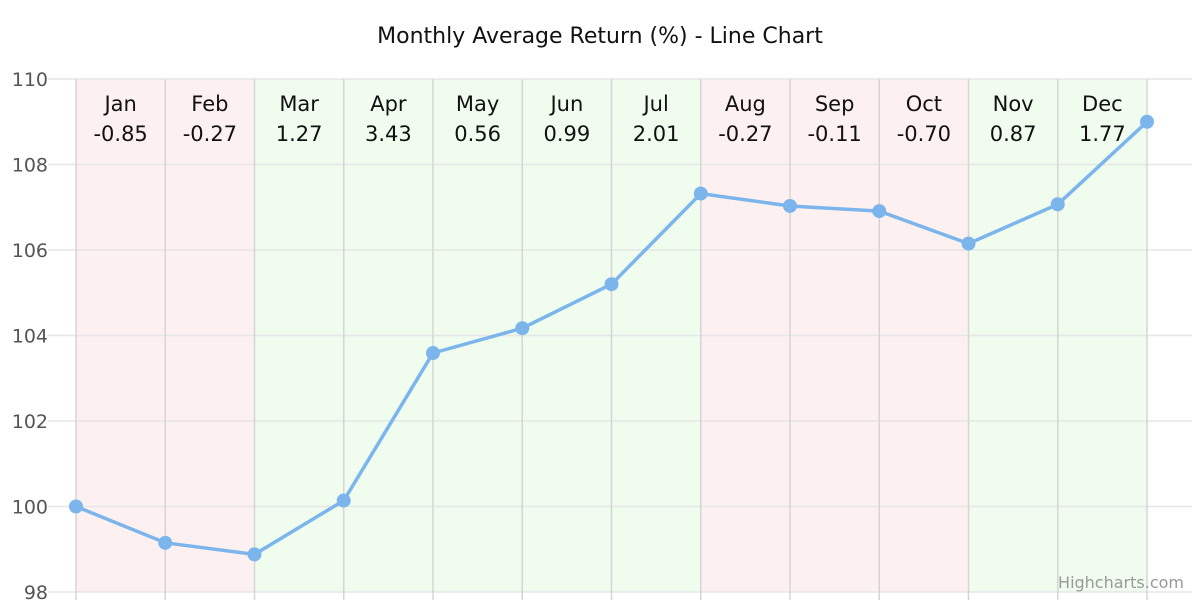 The image size is (1200, 600). What do you see at coordinates (477, 104) in the screenshot?
I see `month-label: May` at bounding box center [477, 104].